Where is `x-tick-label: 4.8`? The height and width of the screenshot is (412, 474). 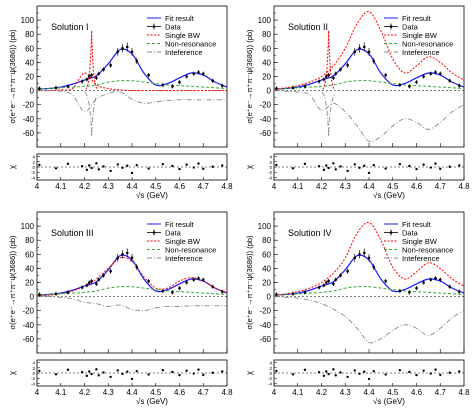
x-tick-label: 4.8 is located at coordinates (464, 186).